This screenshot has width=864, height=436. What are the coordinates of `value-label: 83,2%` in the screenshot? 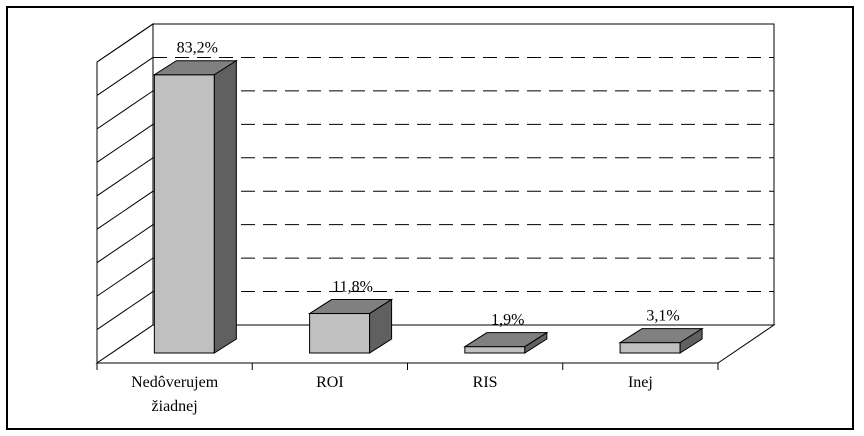 It's located at (197, 48).